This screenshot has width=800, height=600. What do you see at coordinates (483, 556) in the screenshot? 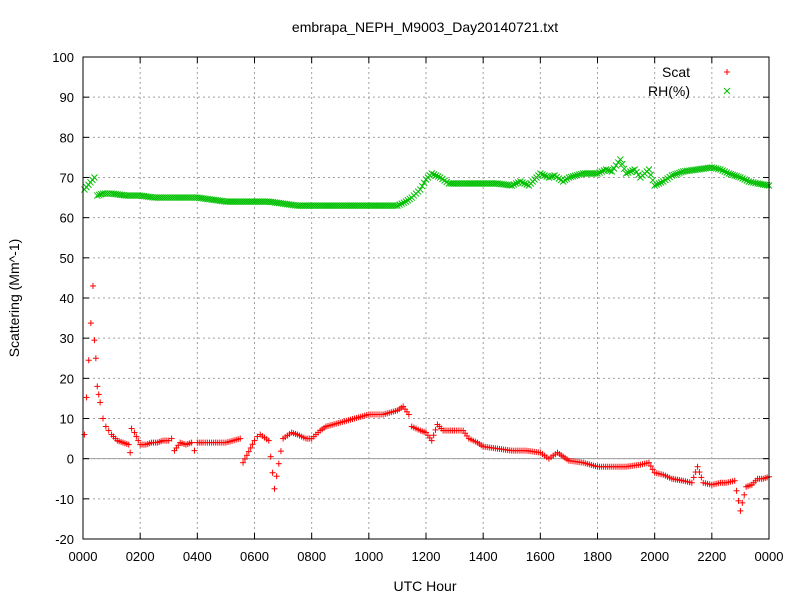
I see `x-tick-label: 1400` at bounding box center [483, 556].